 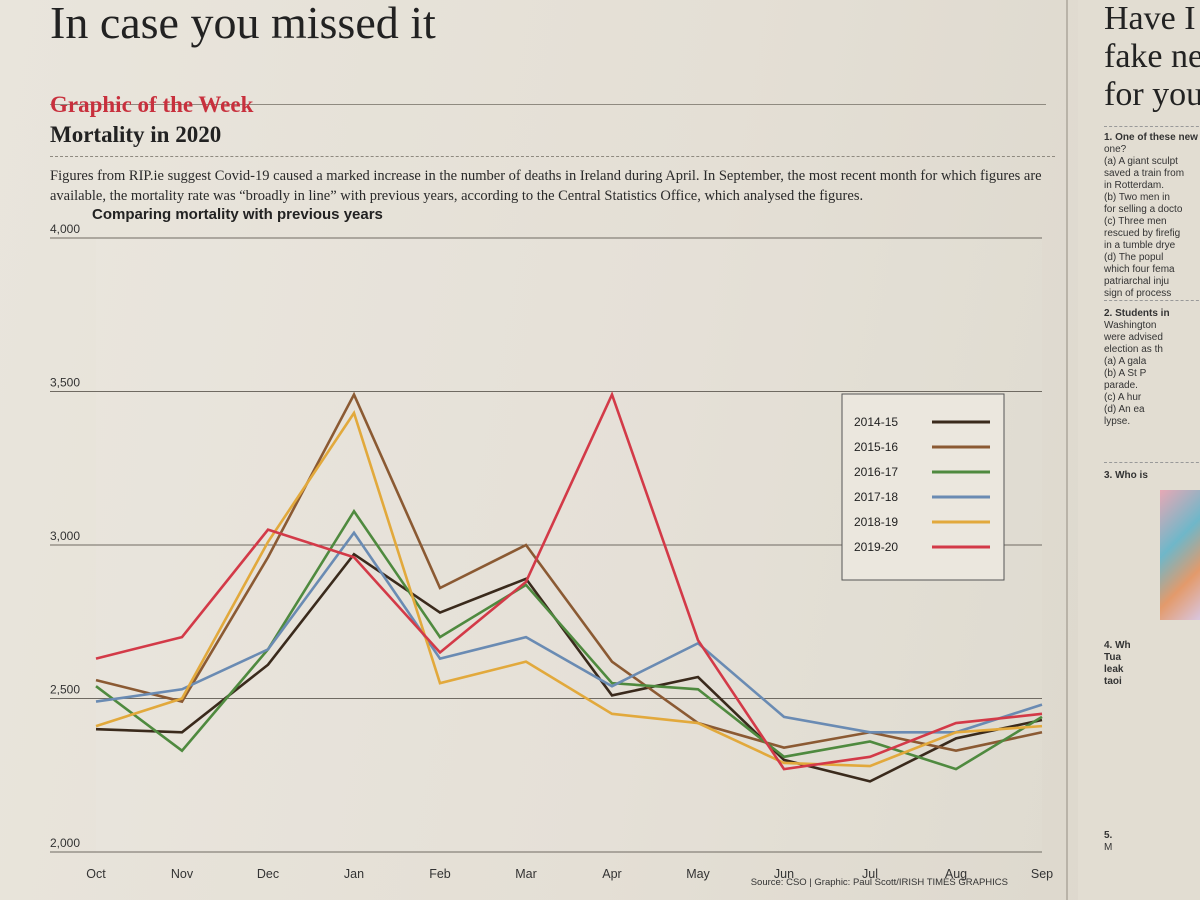 I want to click on chart-title: Comparing mortality with previous years, so click(x=237, y=214).